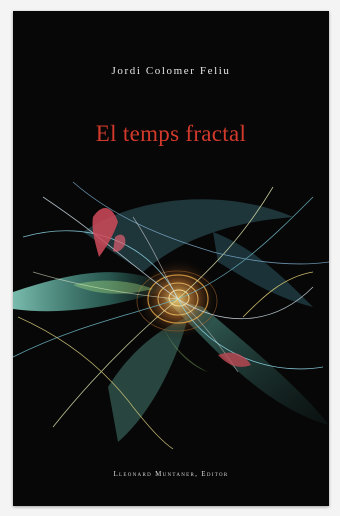 This screenshot has width=340, height=516. What do you see at coordinates (171, 474) in the screenshot?
I see `publisher-name: Lleonard Muntaner, Editor` at bounding box center [171, 474].